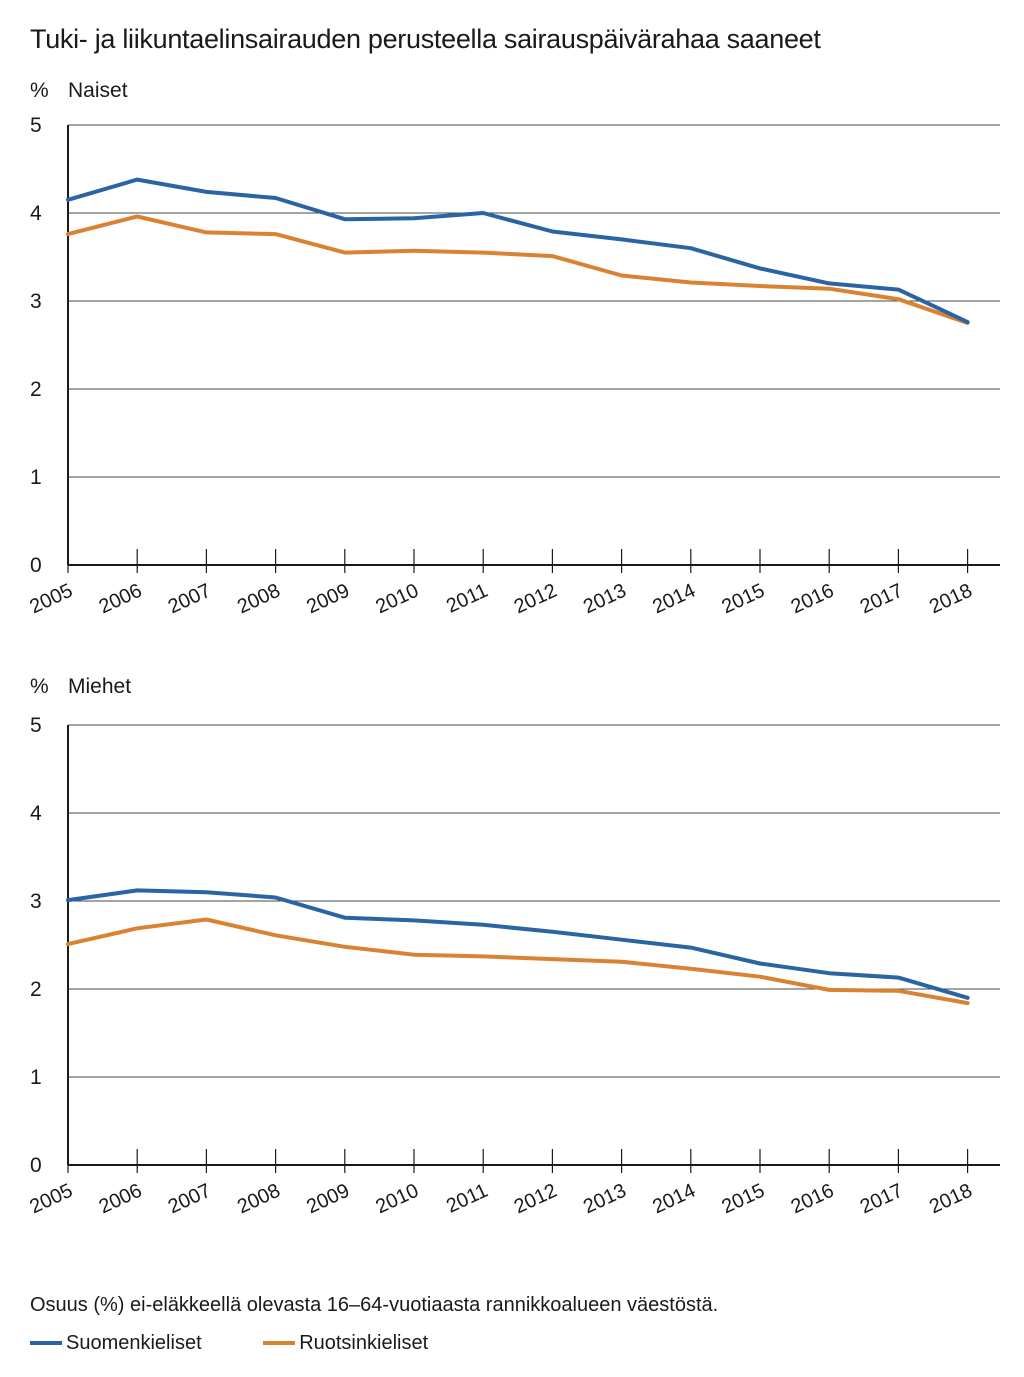 This screenshot has height=1377, width=1024. I want to click on legend-label: Suomenkieliset, so click(134, 1342).